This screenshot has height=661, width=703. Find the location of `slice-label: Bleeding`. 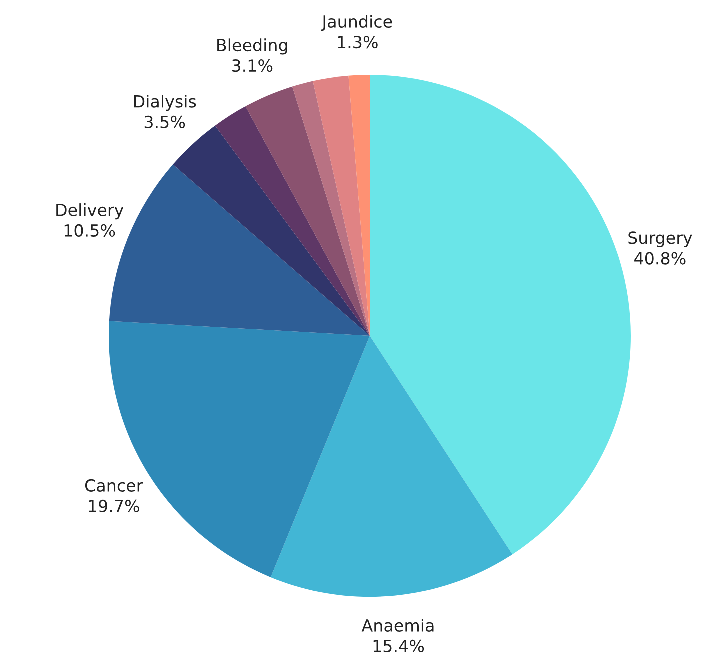

slice-label: Bleeding is located at coordinates (253, 46).